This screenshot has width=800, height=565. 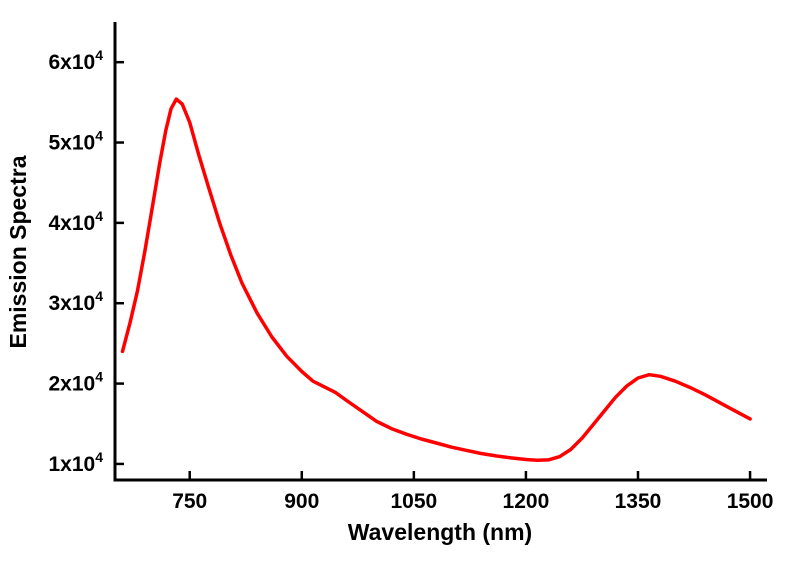 I want to click on x-tick-label: 1500, so click(x=750, y=501).